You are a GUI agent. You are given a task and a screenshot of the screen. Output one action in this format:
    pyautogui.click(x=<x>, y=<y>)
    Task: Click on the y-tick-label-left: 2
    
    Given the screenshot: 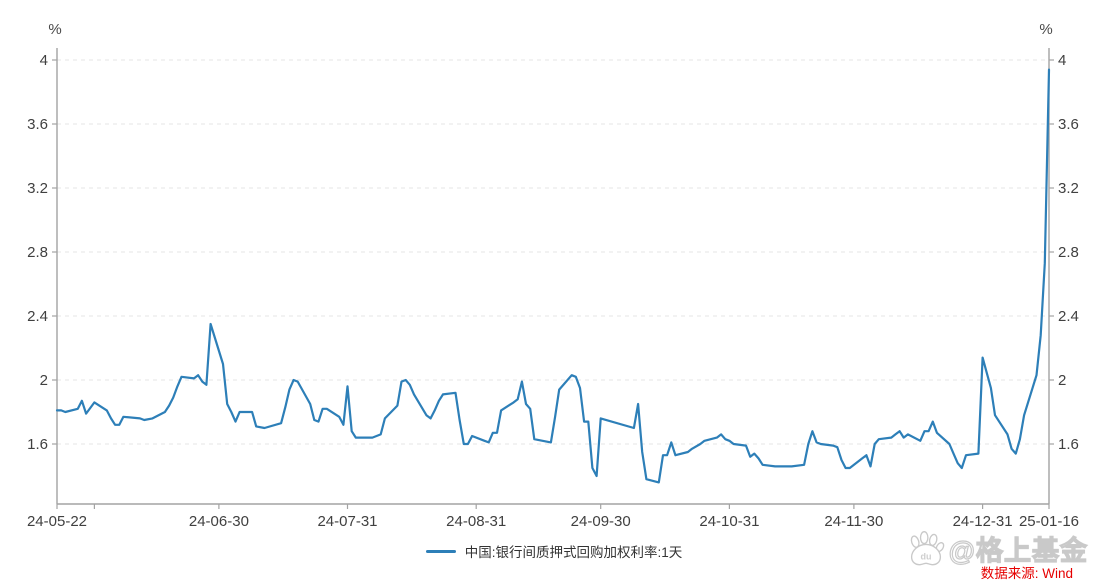 What is the action you would take?
    pyautogui.click(x=44, y=380)
    